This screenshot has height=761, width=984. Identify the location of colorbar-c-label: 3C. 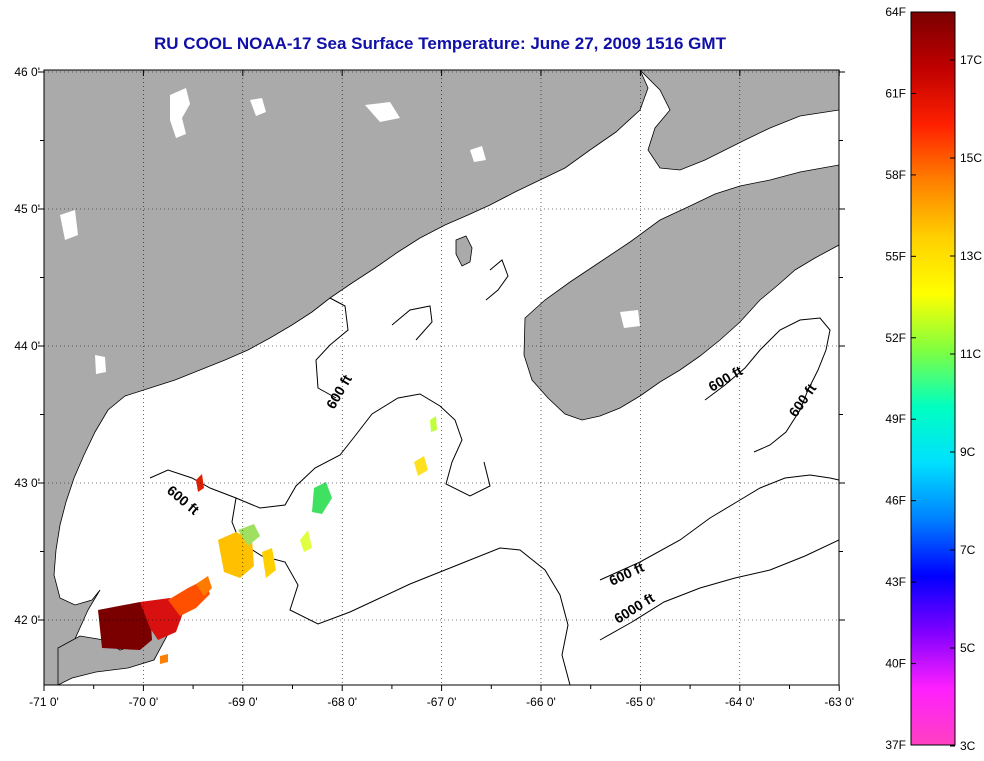
(968, 746).